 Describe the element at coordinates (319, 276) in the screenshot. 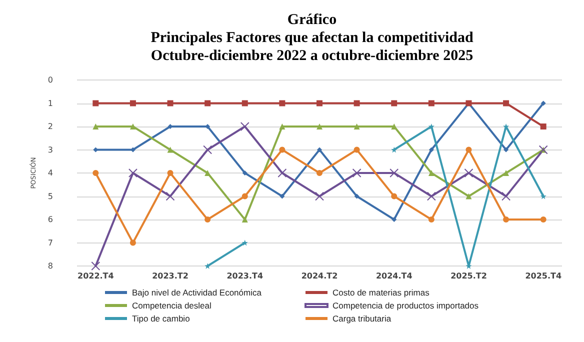

I see `x-tick-label: 2024.T2` at that location.